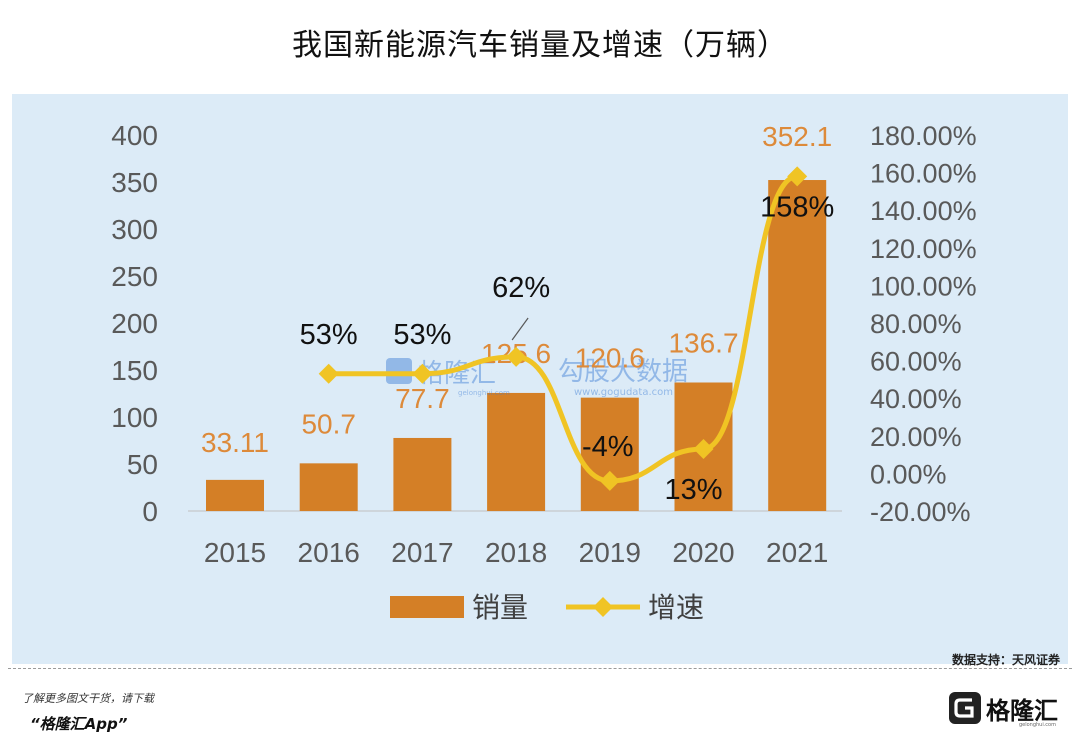  What do you see at coordinates (610, 552) in the screenshot?
I see `x-tick-label: 2019` at bounding box center [610, 552].